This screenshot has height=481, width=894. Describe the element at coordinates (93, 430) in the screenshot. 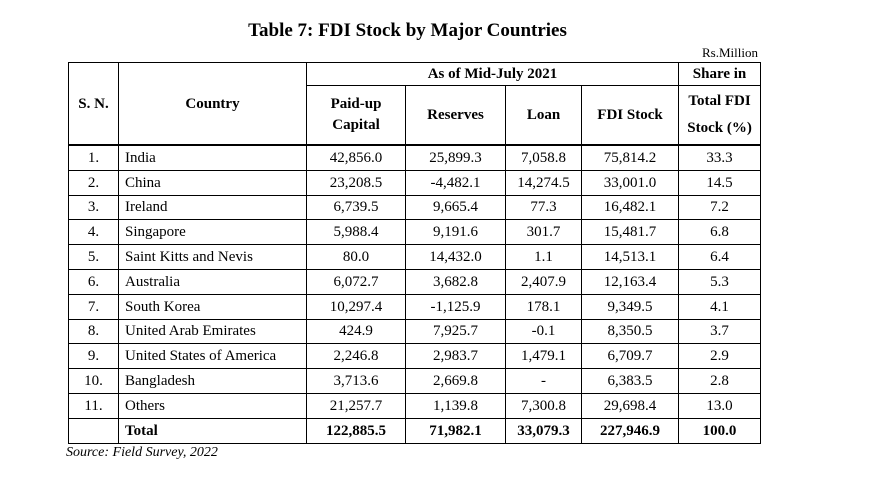

I see `cell-sn-empty` at that location.